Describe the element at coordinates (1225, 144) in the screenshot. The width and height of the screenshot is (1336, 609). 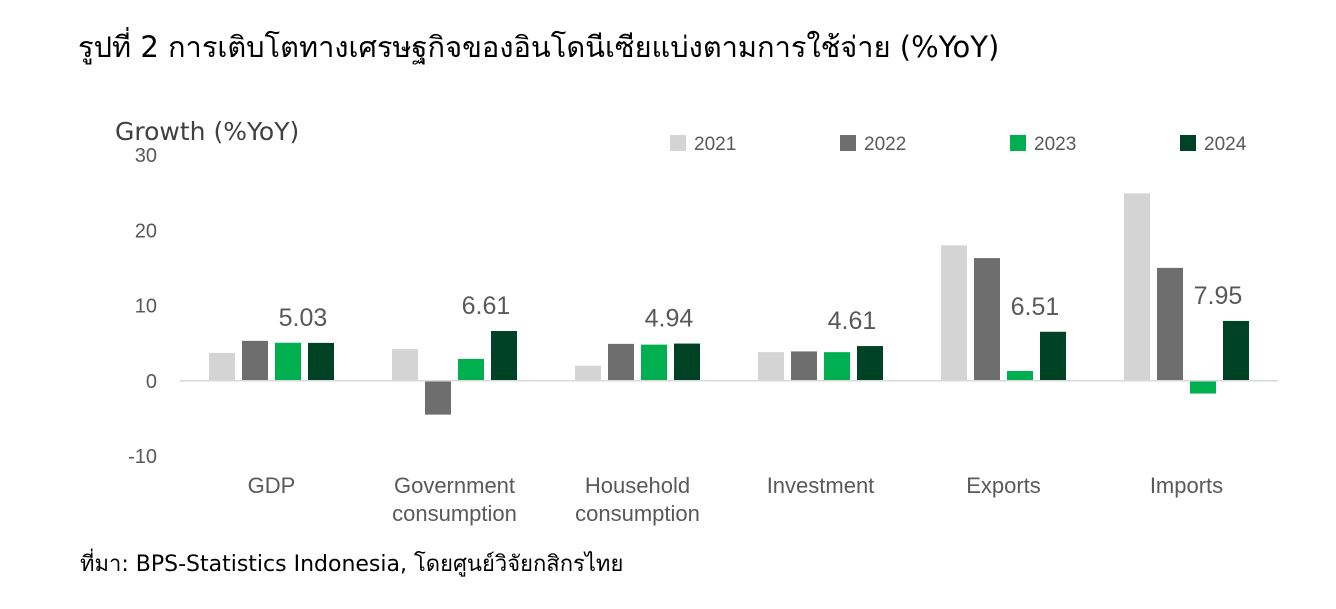
I see `legend-label: 2024` at that location.